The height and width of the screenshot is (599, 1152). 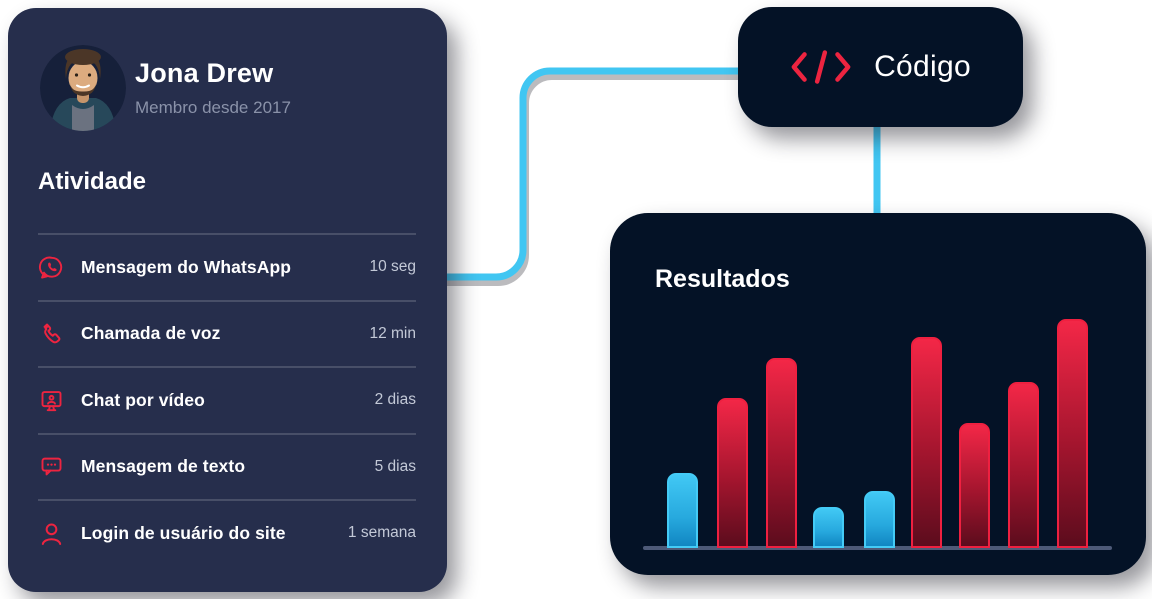 I want to click on activity-row: Chat por vídeo 2 dias, so click(x=227, y=399).